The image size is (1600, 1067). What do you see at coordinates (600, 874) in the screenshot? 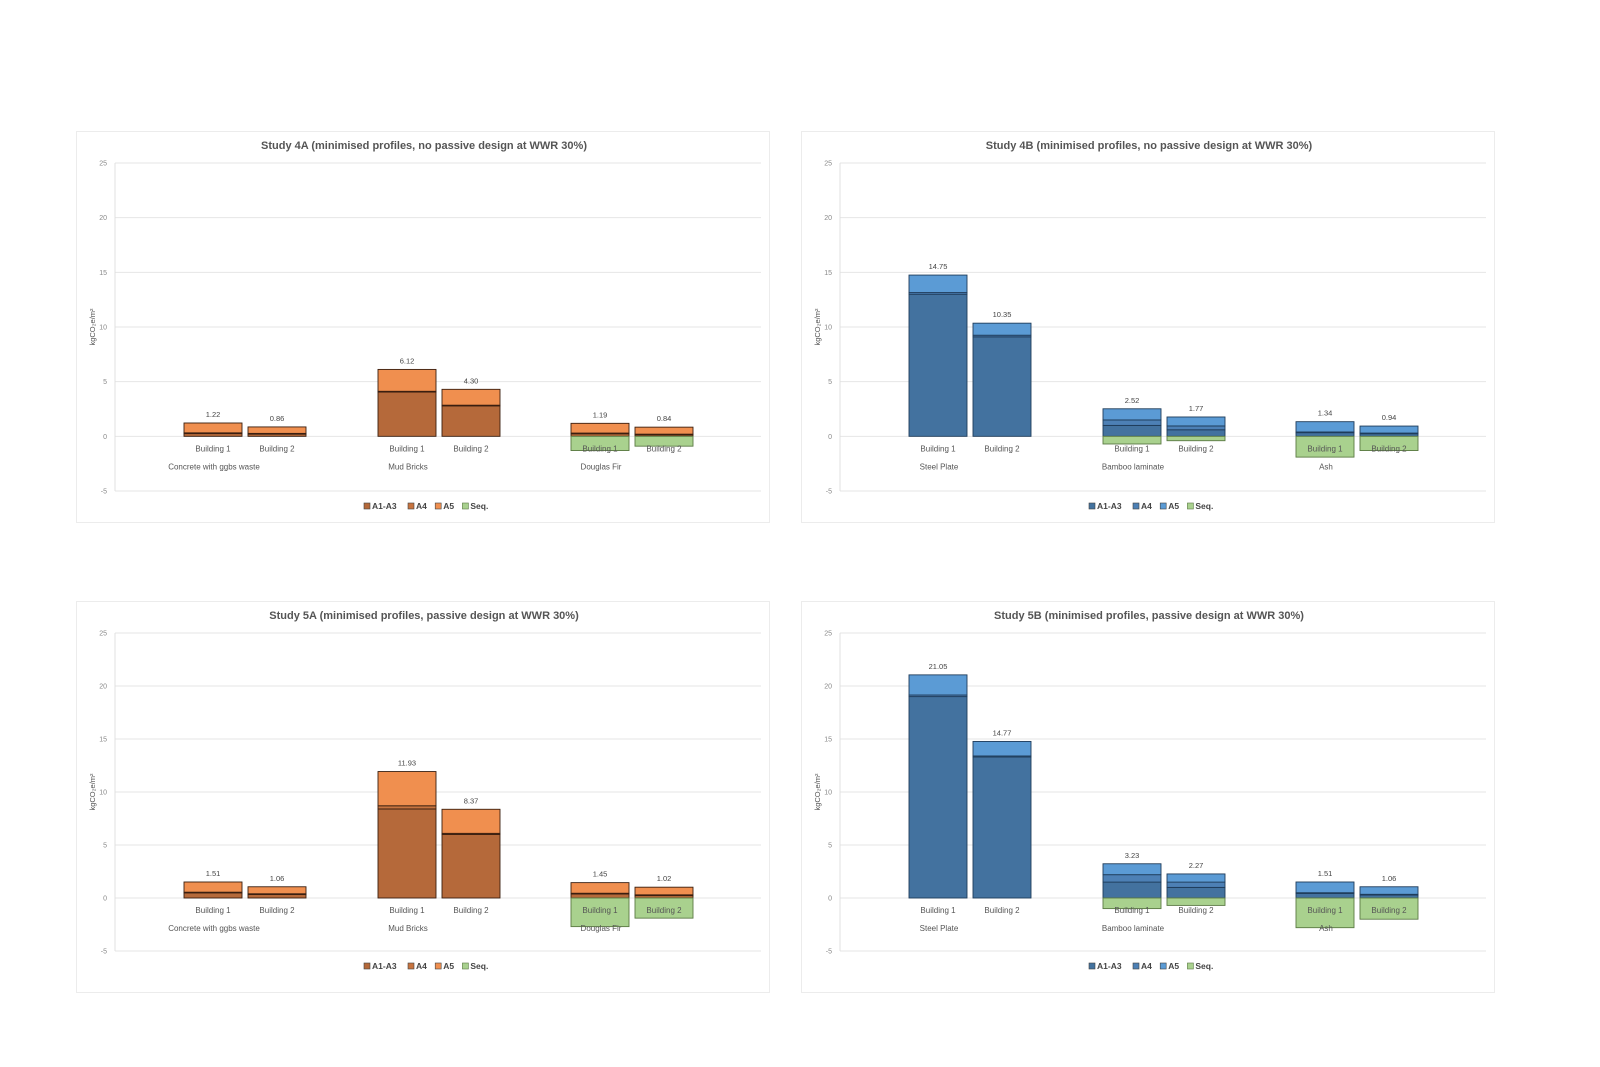
I see `data-label: 1.45` at bounding box center [600, 874].